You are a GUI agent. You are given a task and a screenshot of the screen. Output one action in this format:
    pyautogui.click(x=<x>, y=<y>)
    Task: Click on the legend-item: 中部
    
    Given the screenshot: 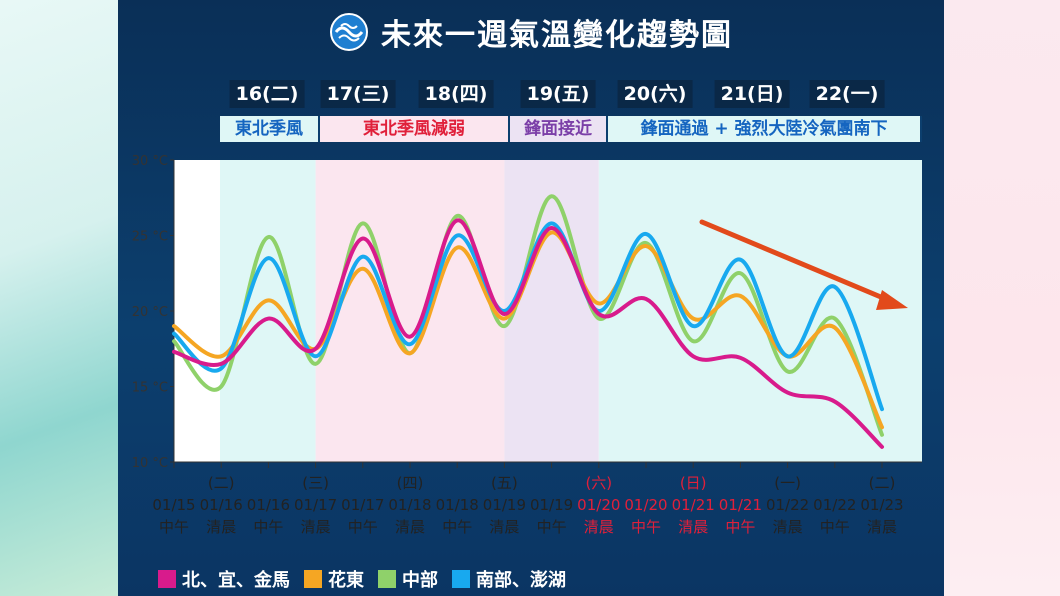 What is the action you would take?
    pyautogui.click(x=408, y=579)
    